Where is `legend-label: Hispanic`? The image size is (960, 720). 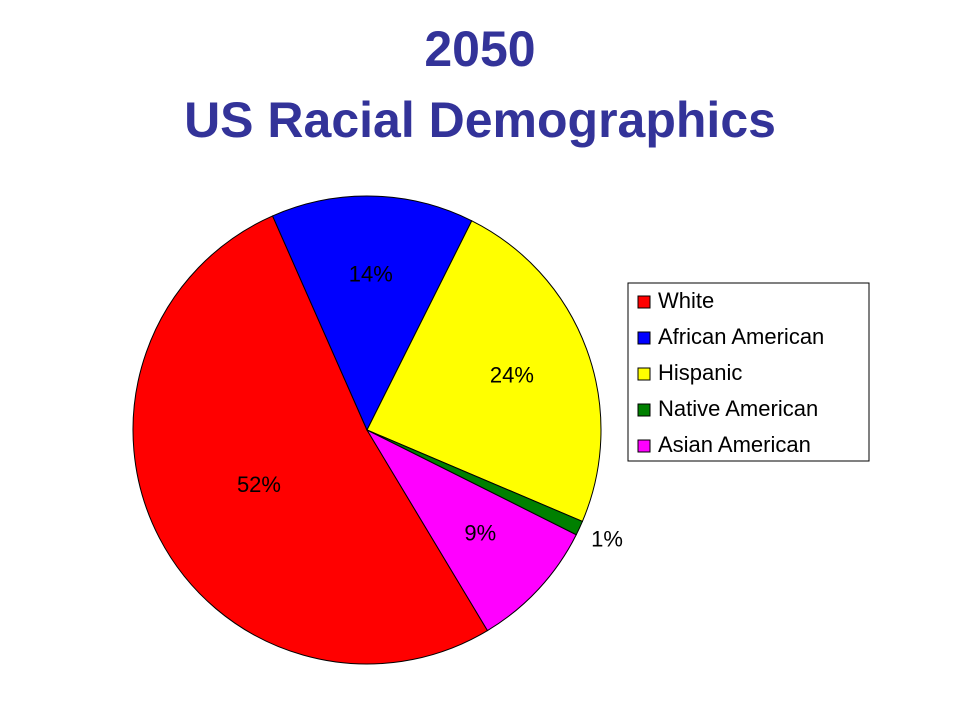 legend-label: Hispanic is located at coordinates (700, 372).